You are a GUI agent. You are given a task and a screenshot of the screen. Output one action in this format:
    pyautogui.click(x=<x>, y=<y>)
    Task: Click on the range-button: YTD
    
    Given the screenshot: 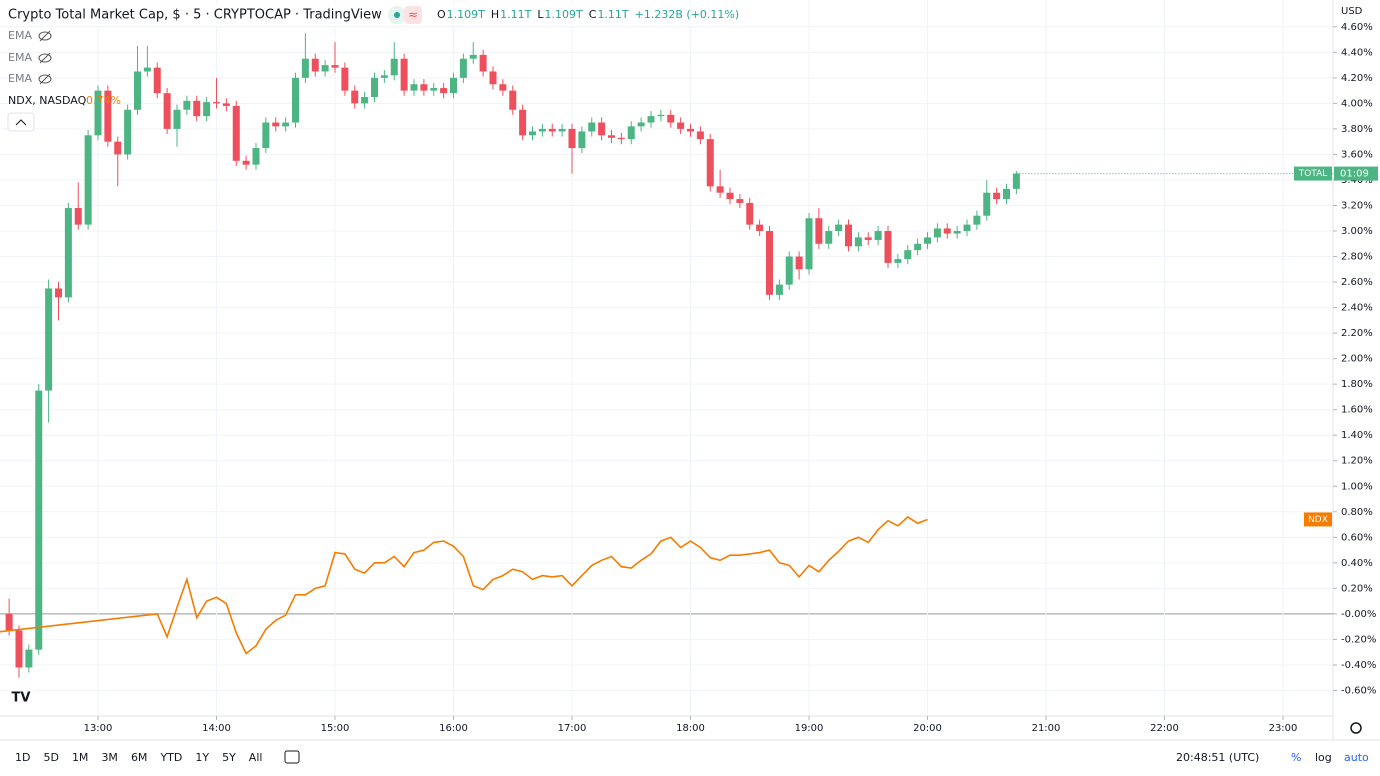 What is the action you would take?
    pyautogui.click(x=170, y=757)
    